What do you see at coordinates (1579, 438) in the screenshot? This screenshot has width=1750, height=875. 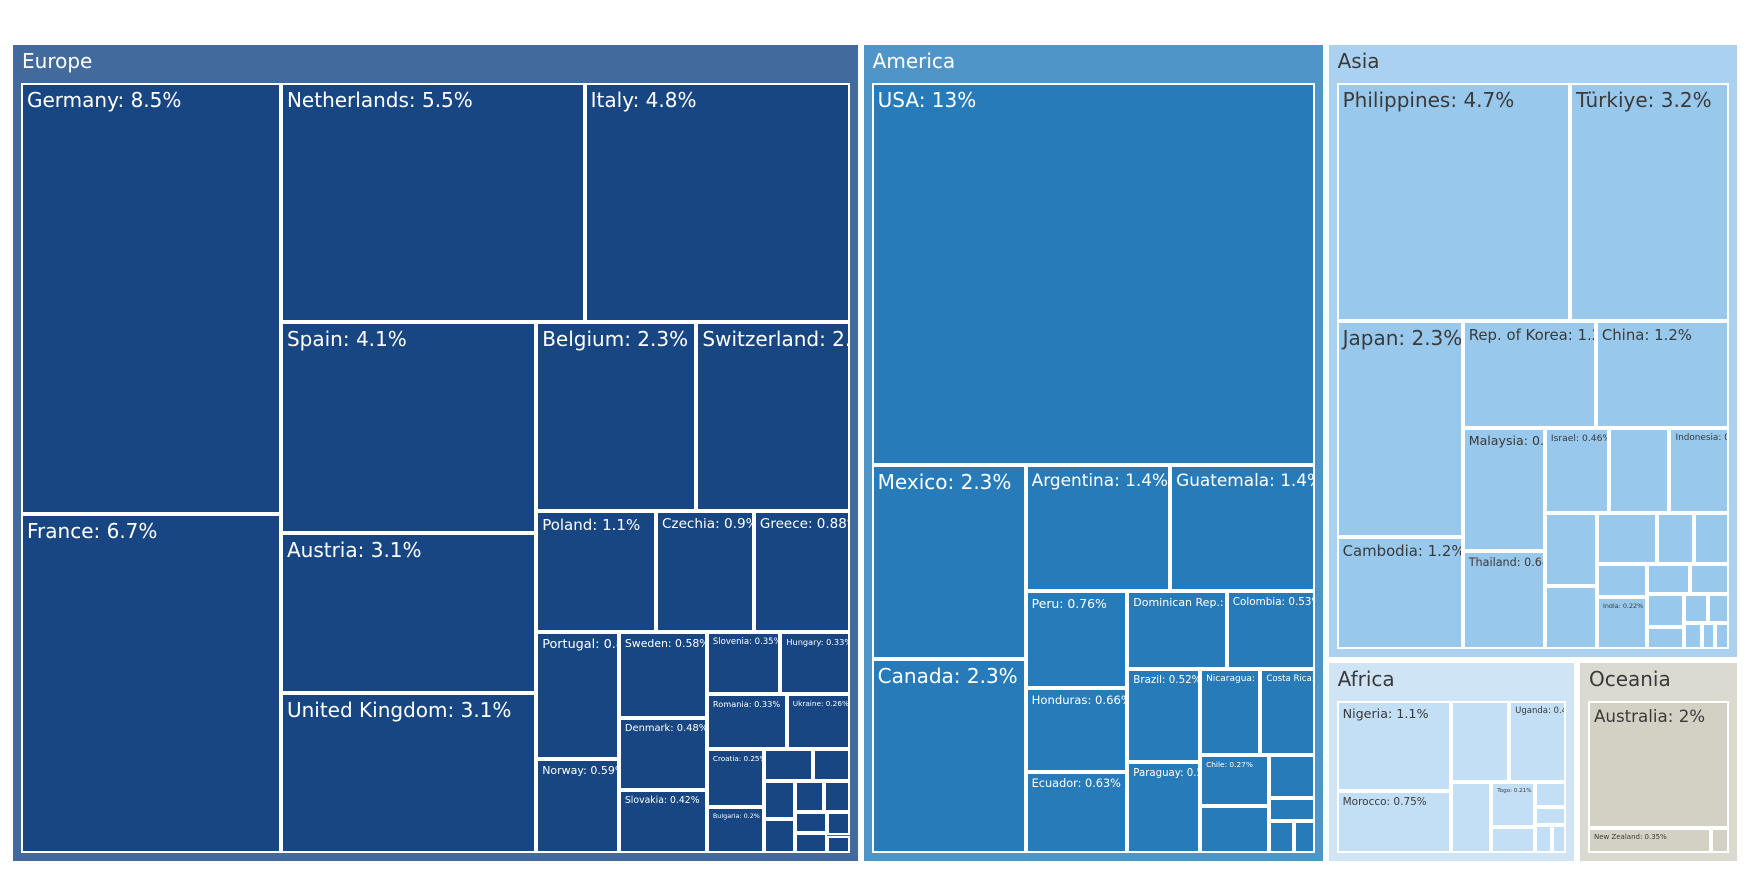 I see `cell-label: Israel: 0.46%` at bounding box center [1579, 438].